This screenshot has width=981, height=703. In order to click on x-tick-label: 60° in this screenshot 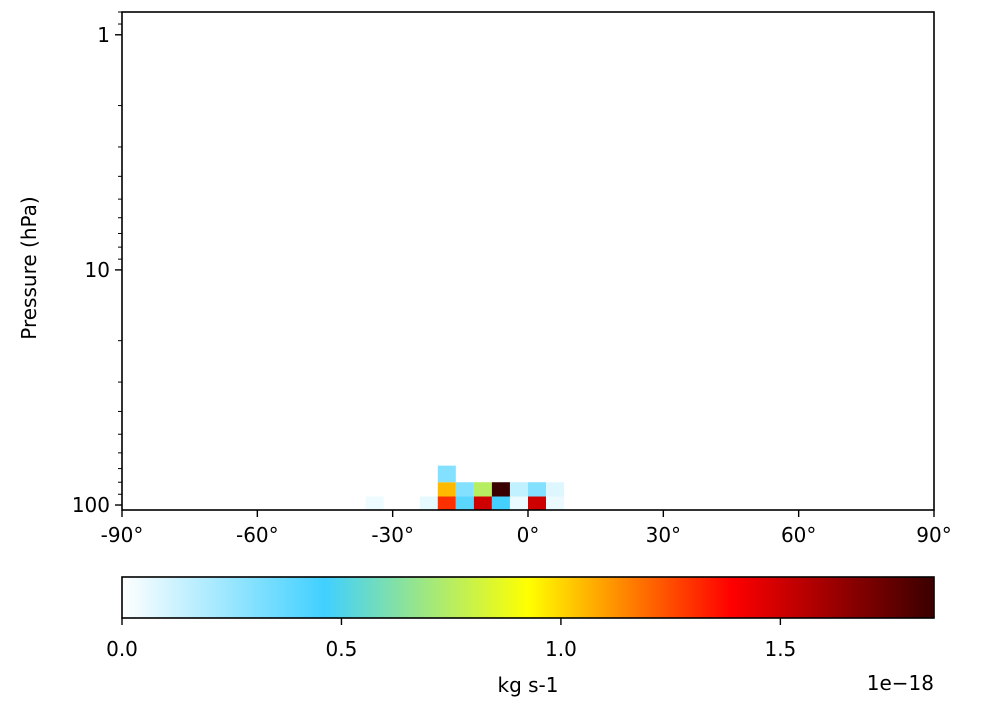, I will do `click(798, 535)`.